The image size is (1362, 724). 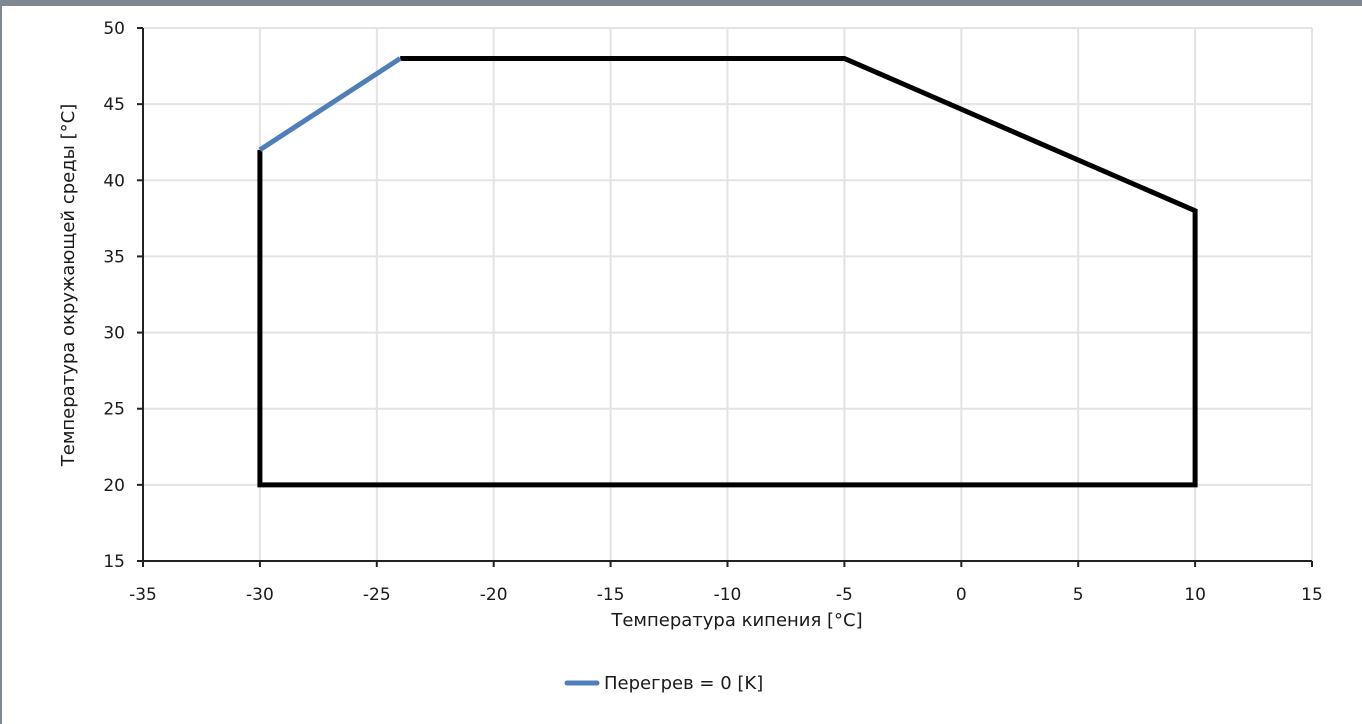 What do you see at coordinates (736, 620) in the screenshot?
I see `x-axis-title: Температура кипения [°C]` at bounding box center [736, 620].